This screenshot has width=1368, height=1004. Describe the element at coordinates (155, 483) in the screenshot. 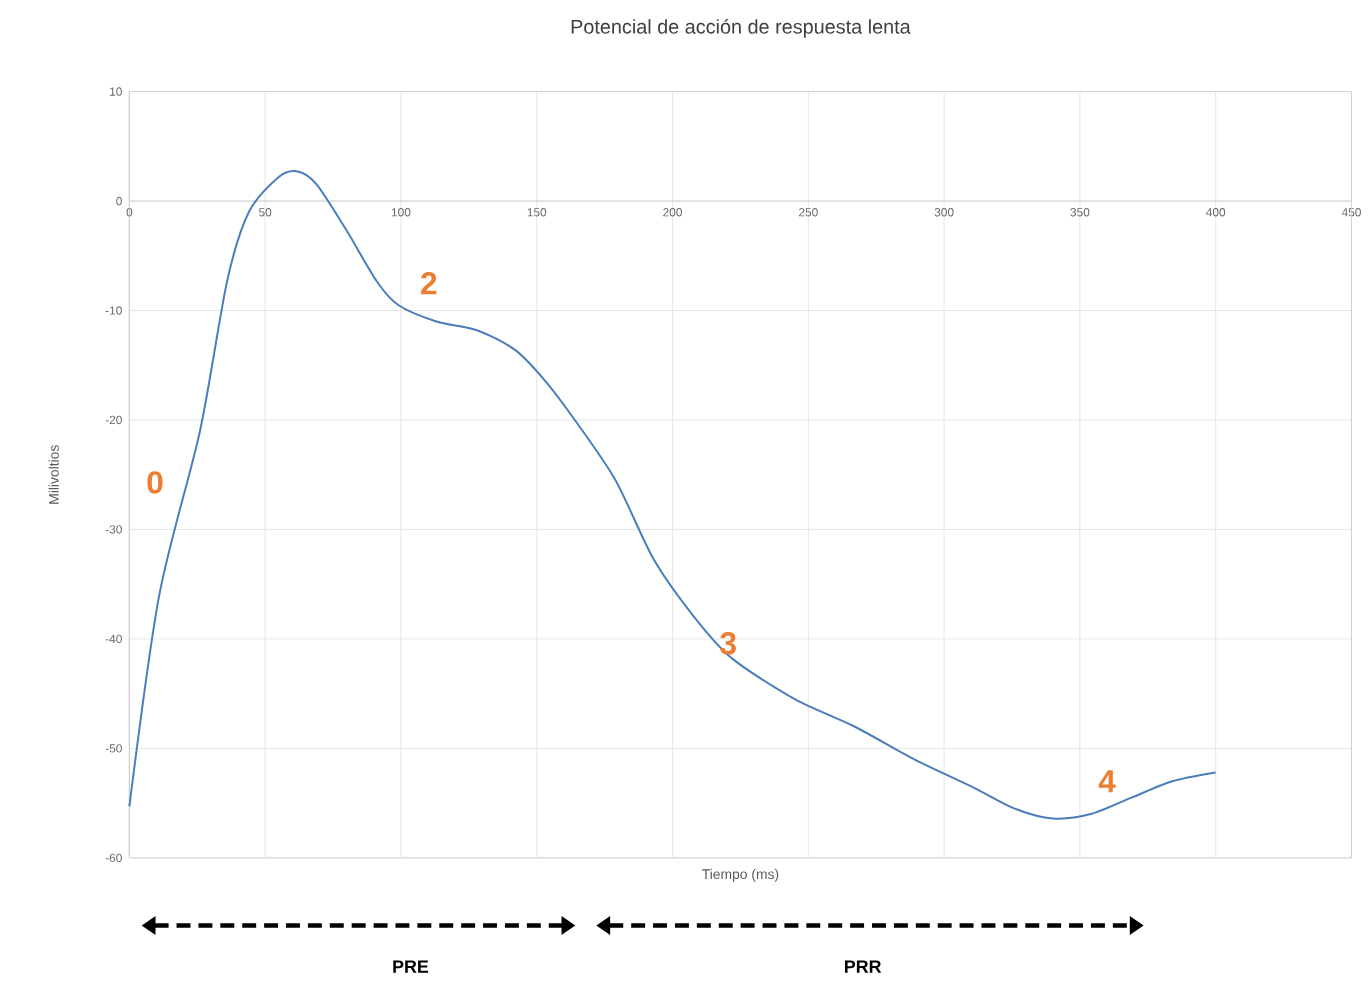

I see `annotation: 0` at that location.